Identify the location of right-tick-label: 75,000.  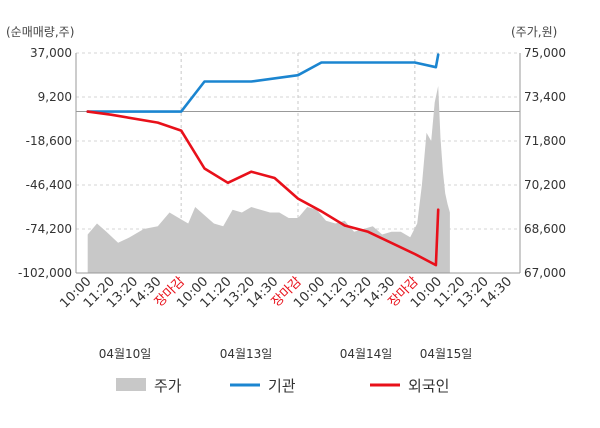
(545, 53).